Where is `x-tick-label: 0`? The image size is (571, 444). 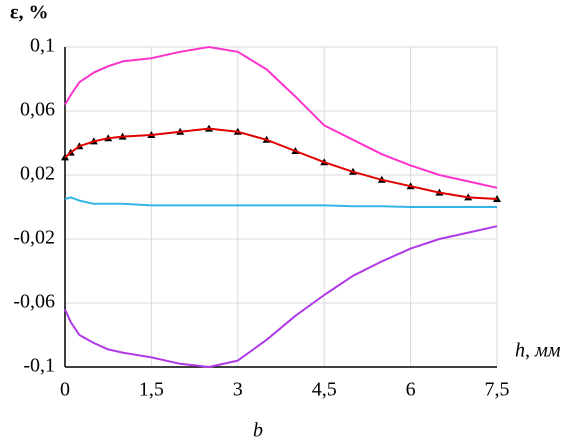 x-tick-label: 0 is located at coordinates (65, 390).